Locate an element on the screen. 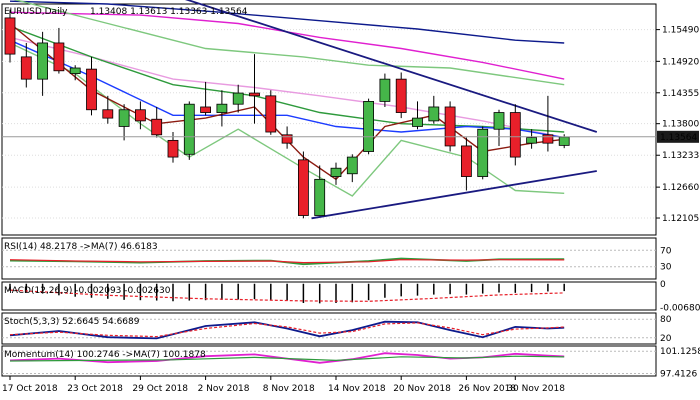 Image resolution: width=700 pixels, height=400 pixels. momentum-y-tick-label: 97.4126 is located at coordinates (678, 375).